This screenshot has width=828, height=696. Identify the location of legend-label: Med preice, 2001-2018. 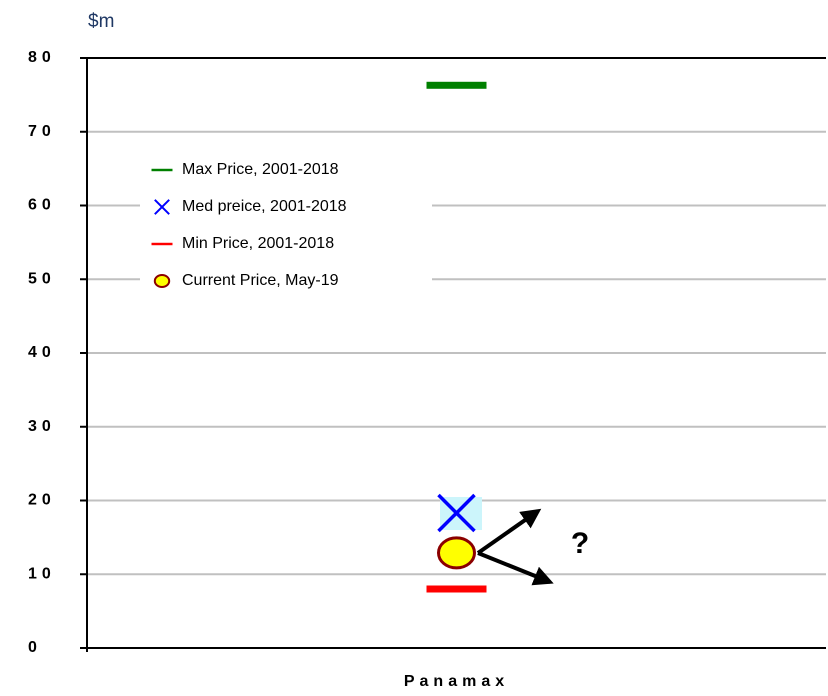
(264, 206).